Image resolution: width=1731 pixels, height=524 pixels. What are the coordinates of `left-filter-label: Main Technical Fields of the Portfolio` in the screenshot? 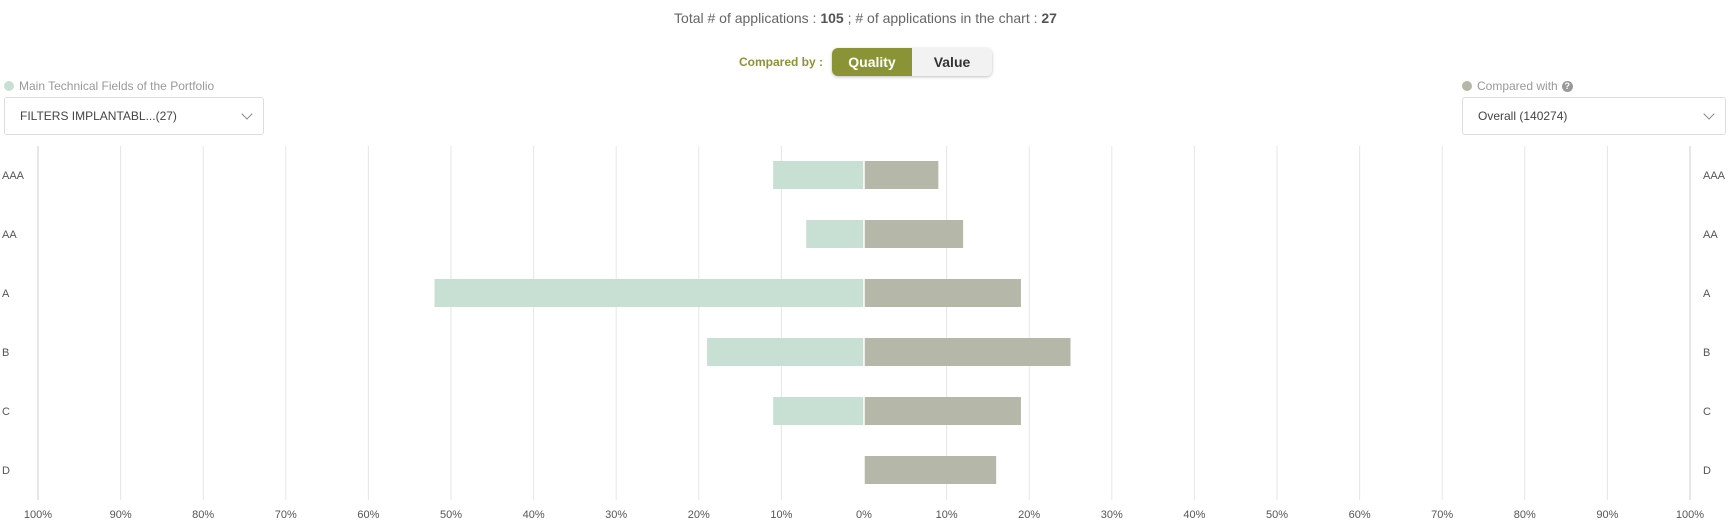 It's located at (109, 86).